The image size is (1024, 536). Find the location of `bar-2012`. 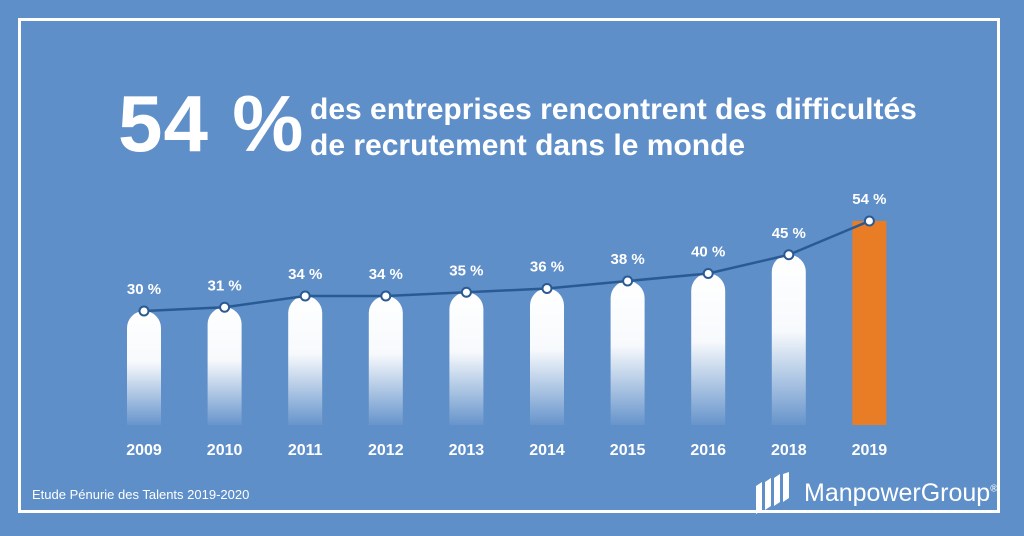

bar-2012 is located at coordinates (385, 360).